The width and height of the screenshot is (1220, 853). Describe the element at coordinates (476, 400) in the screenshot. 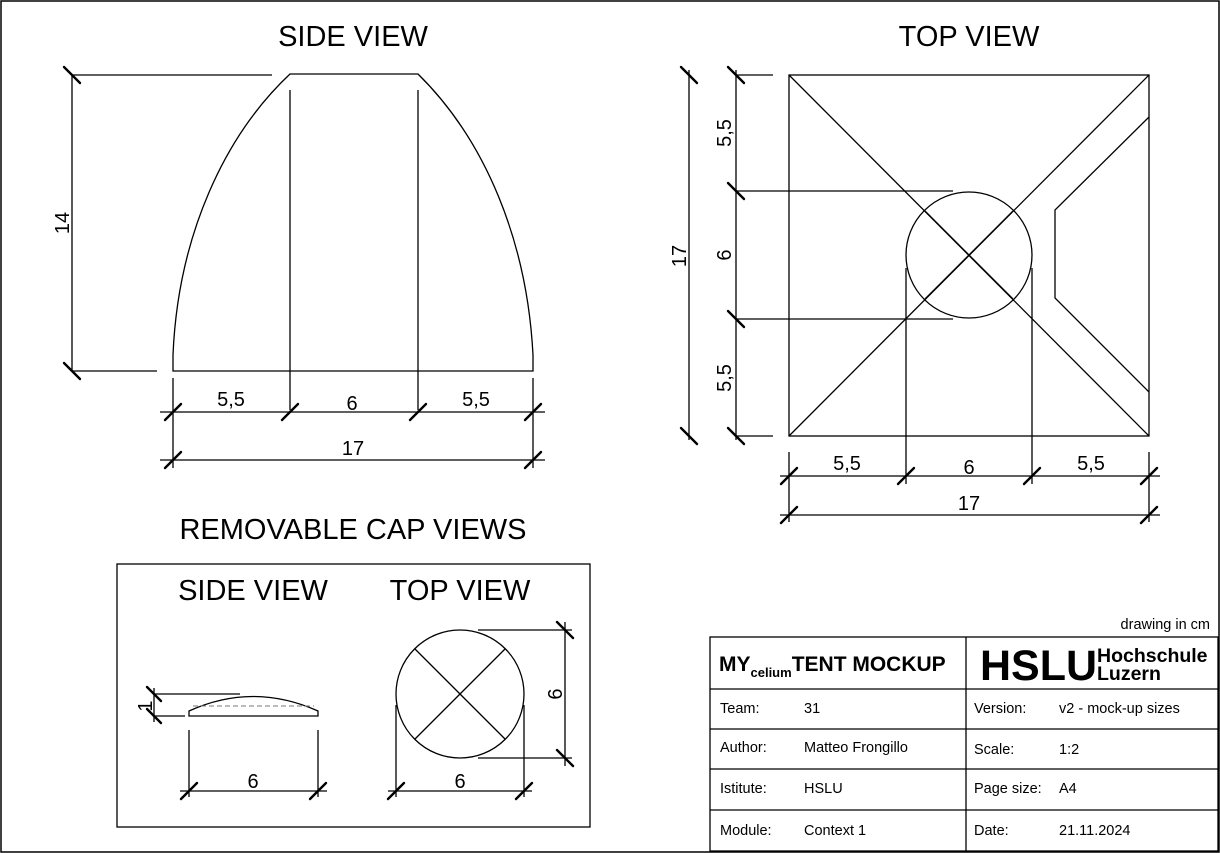

I see `side-segment-label-3: 5,5` at that location.